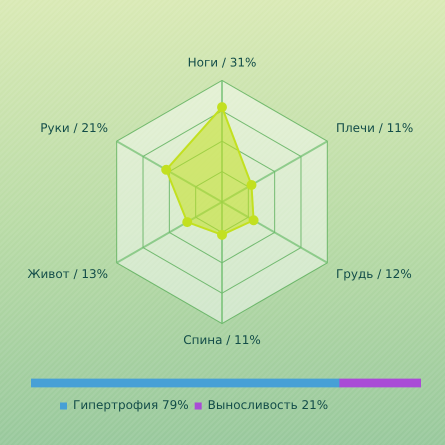  What do you see at coordinates (68, 274) in the screenshot?
I see `spoke-label: Живот / 13%` at bounding box center [68, 274].